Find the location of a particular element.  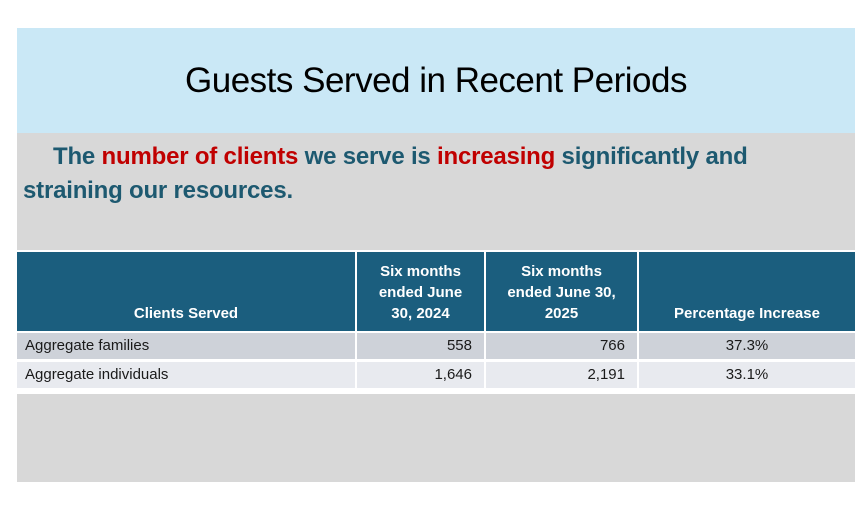

slide-title: Guests Served in Recent Periods is located at coordinates (436, 80).